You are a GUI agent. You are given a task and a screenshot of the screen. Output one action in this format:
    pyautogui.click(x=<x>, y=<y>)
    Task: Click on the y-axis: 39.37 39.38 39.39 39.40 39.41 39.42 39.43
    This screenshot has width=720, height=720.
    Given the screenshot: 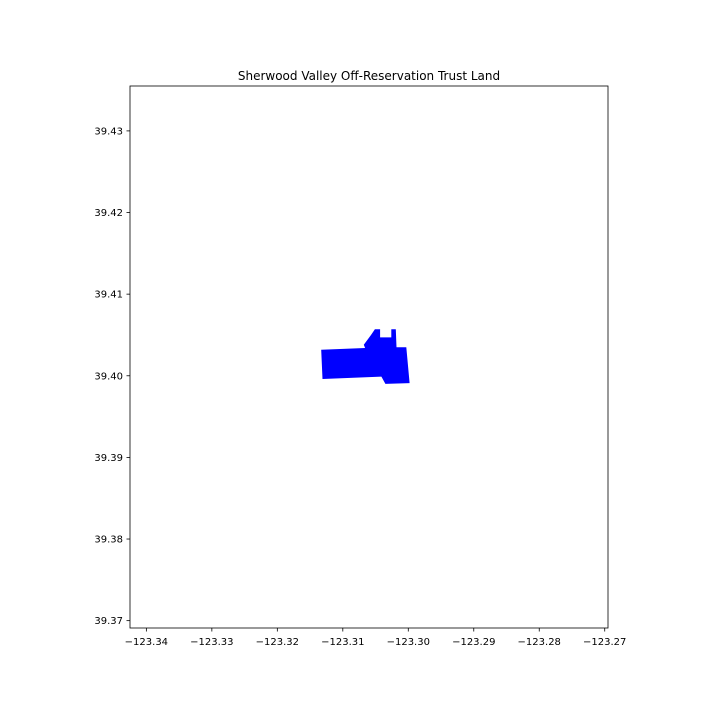 What is the action you would take?
    pyautogui.click(x=112, y=376)
    